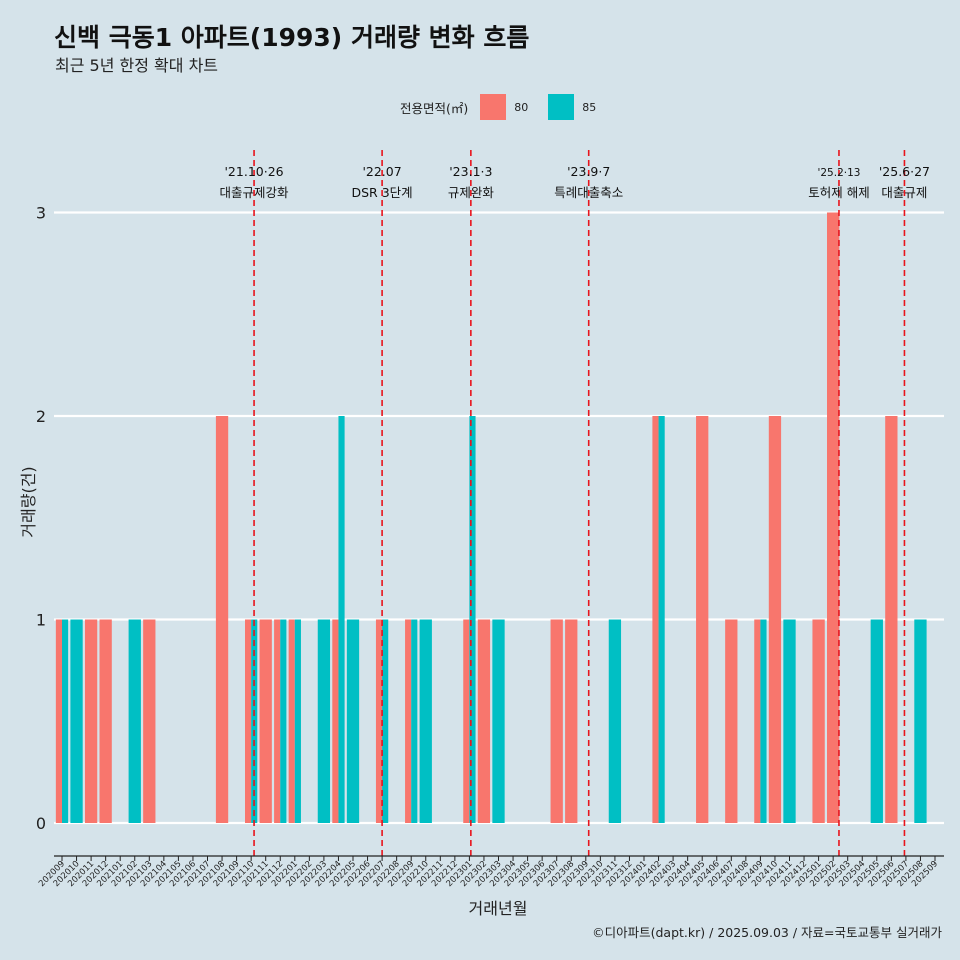  I want to click on legend-title: 전용면적(㎡), so click(434, 108).